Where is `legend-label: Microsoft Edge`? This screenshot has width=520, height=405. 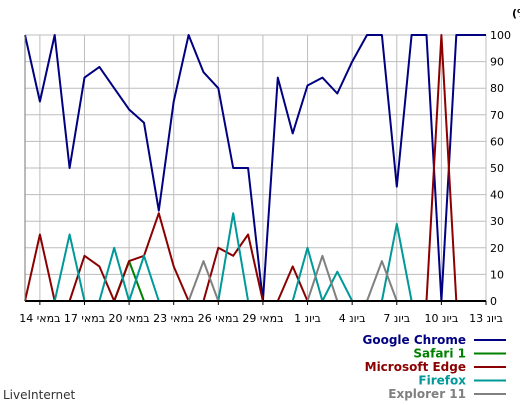
legend-label: Microsoft Edge is located at coordinates (415, 367).